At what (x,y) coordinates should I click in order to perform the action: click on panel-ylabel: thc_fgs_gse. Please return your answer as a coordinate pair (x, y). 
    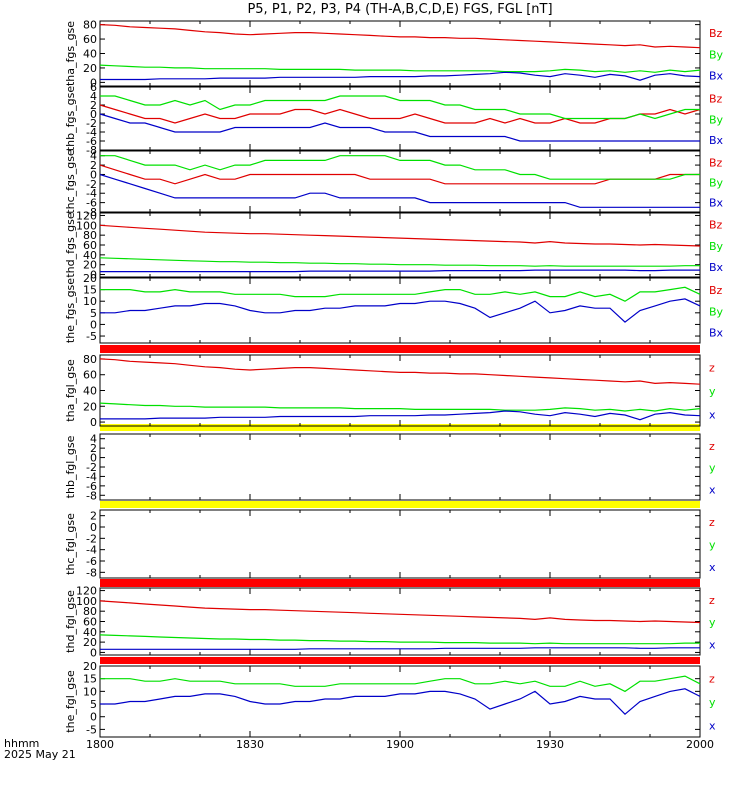
    Looking at the image, I should click on (70, 181).